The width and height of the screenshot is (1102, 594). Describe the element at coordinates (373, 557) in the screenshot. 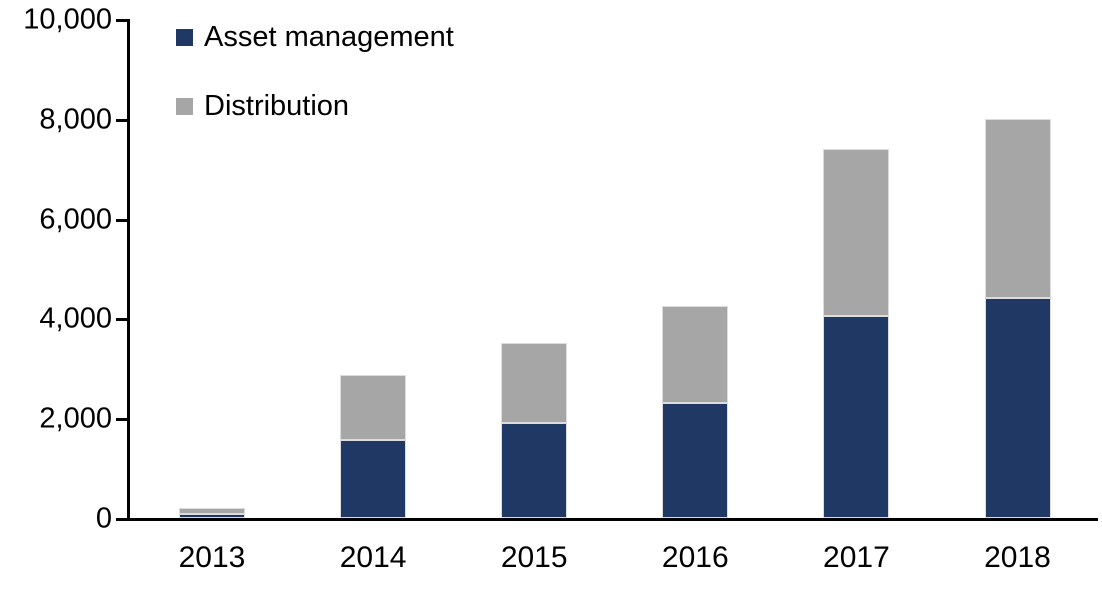

I see `x-axis-label-2014: 2014` at that location.